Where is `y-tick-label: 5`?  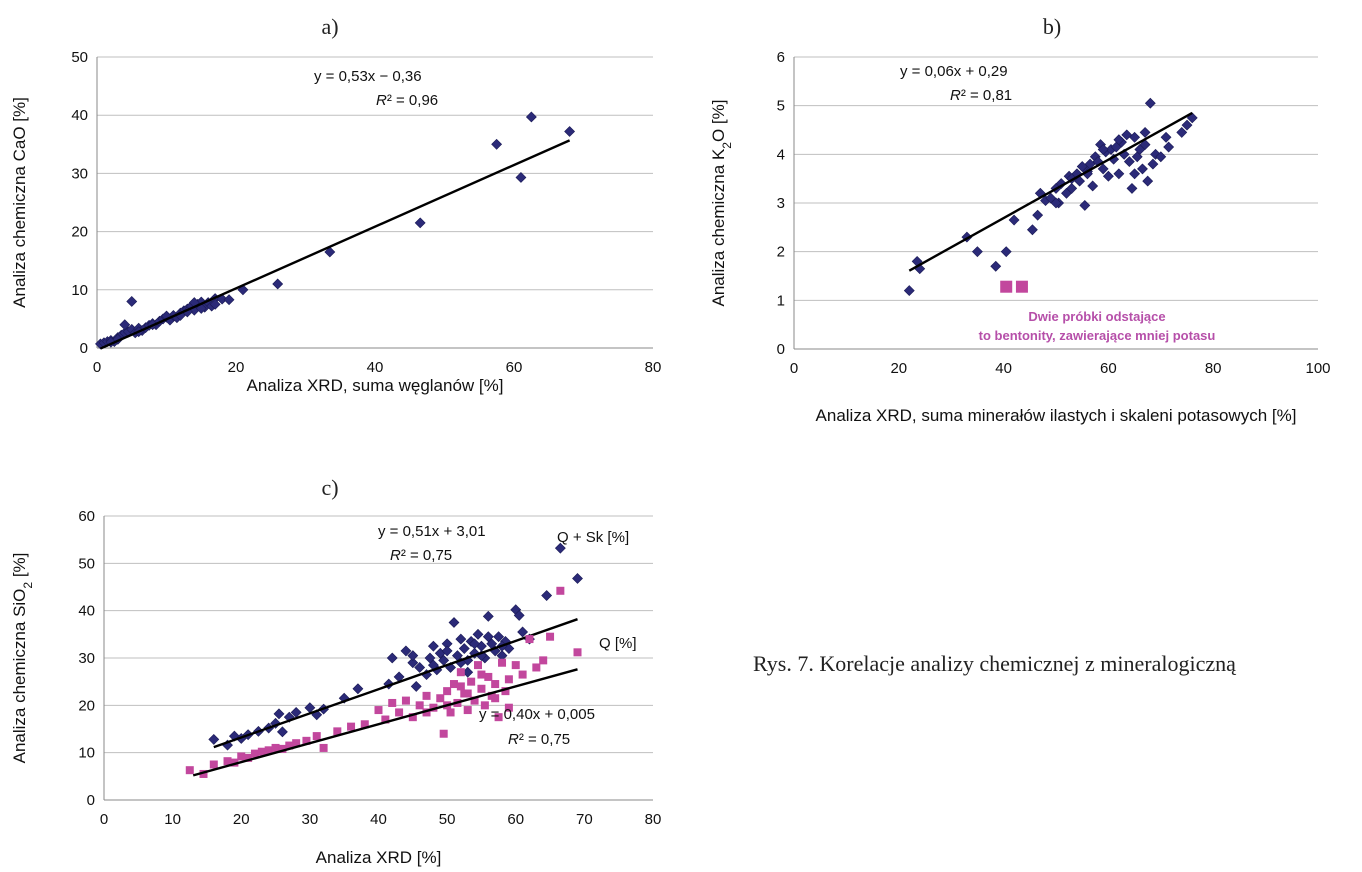 y-tick-label: 5 is located at coordinates (781, 106).